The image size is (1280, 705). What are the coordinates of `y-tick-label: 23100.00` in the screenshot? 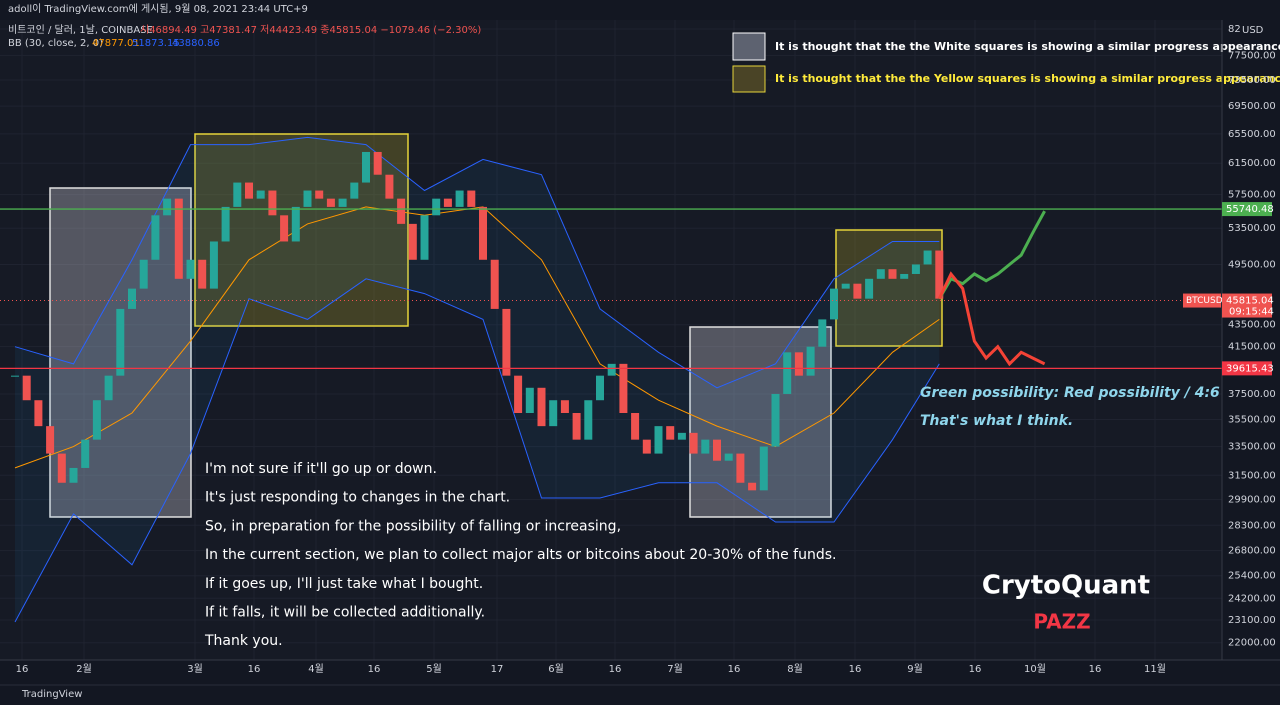 It's located at (1252, 620).